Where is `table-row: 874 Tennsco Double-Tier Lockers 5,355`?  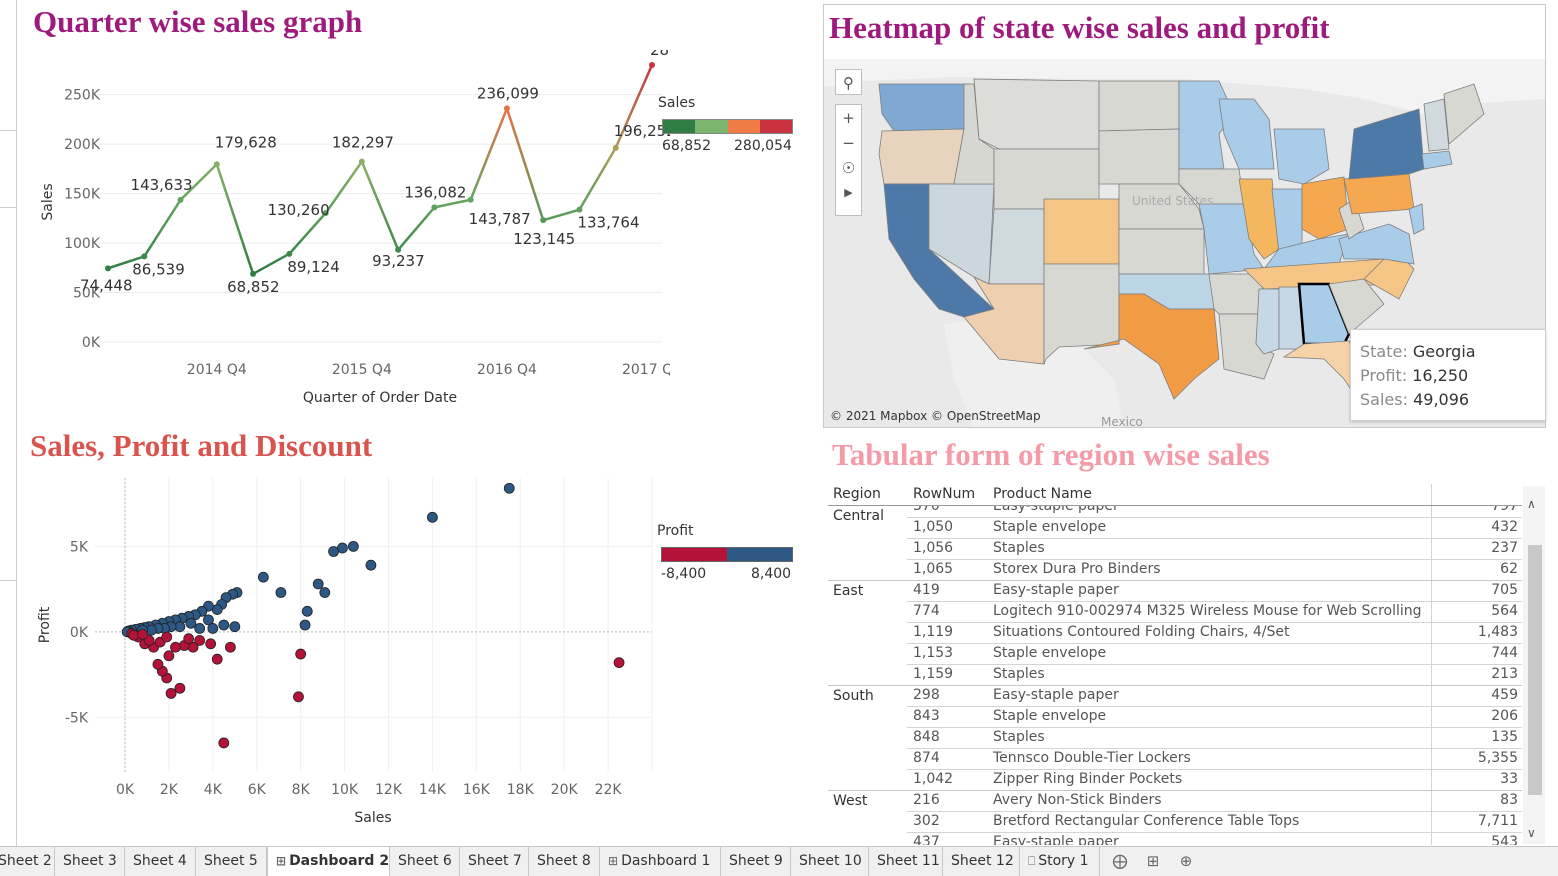
table-row: 874 Tennsco Double-Tier Lockers 5,355 is located at coordinates (1214, 759).